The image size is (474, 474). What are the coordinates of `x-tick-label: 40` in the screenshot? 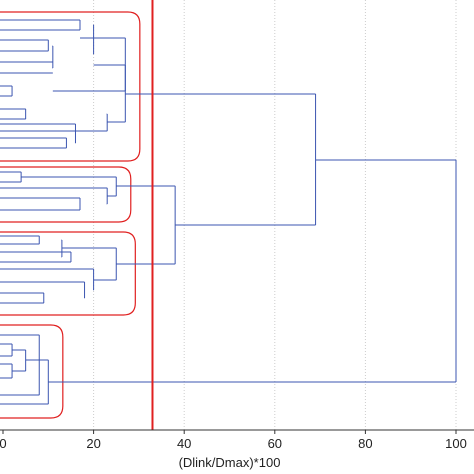 It's located at (184, 443).